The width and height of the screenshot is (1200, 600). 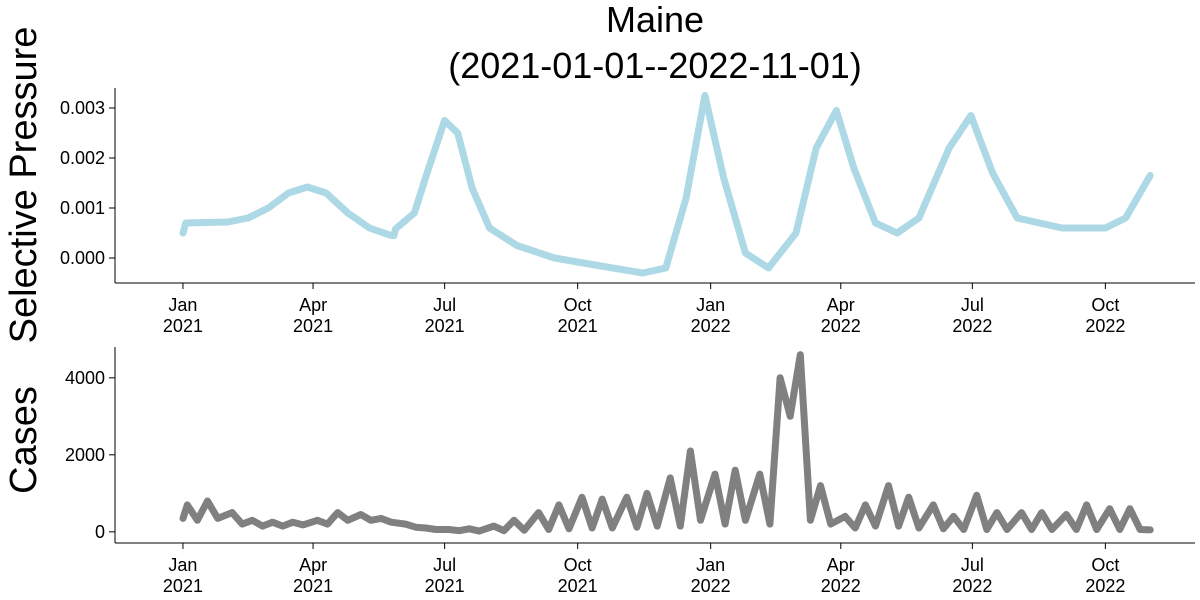 I want to click on y-tick-label: 0.002, so click(x=82, y=158).